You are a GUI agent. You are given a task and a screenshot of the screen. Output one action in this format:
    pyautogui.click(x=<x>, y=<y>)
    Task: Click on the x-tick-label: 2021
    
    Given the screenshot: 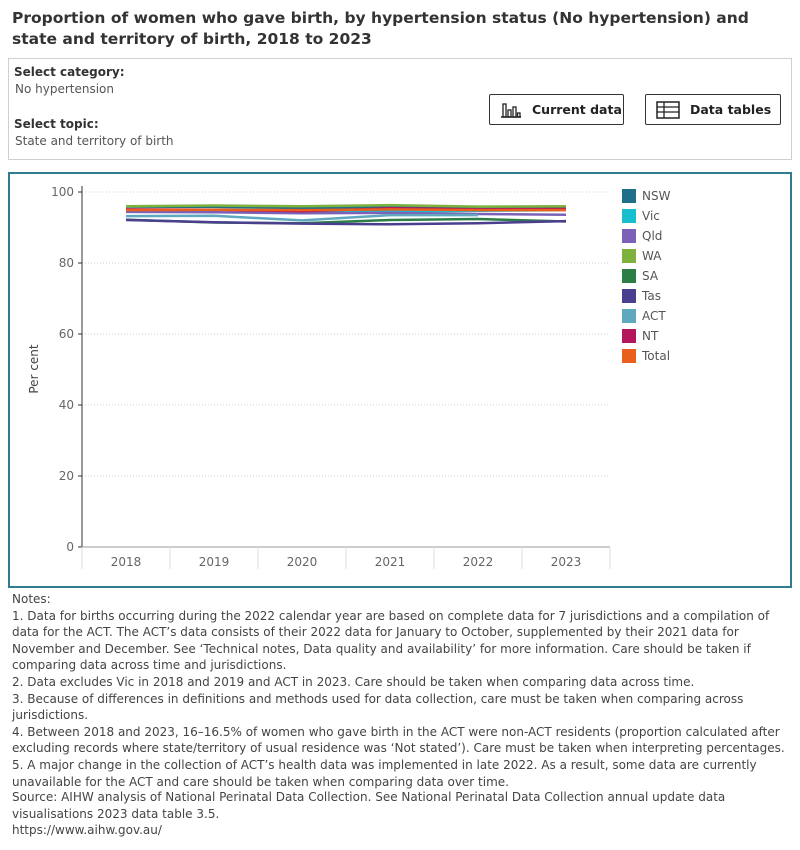 What is the action you would take?
    pyautogui.click(x=390, y=562)
    